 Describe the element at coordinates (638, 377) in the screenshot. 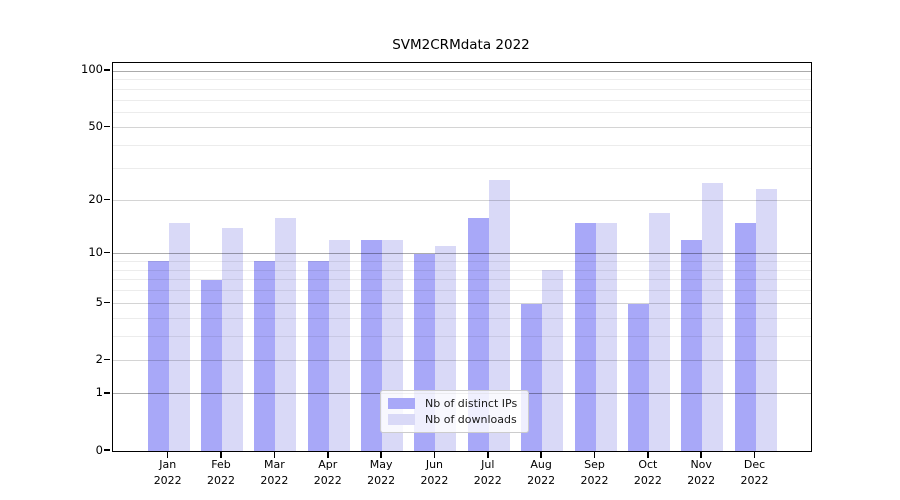

I see `bar-distinct-ips-oct` at that location.